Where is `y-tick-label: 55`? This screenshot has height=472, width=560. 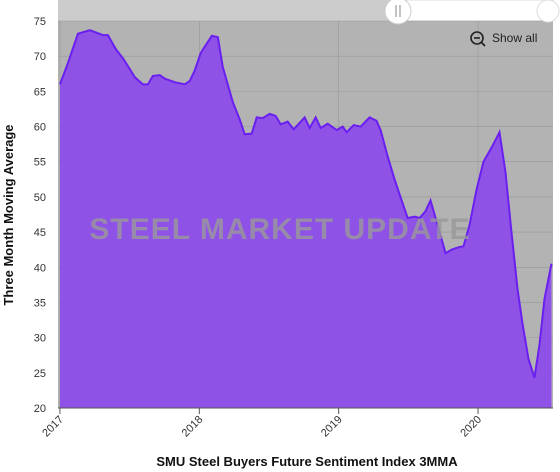
y-tick-label: 55 is located at coordinates (40, 163).